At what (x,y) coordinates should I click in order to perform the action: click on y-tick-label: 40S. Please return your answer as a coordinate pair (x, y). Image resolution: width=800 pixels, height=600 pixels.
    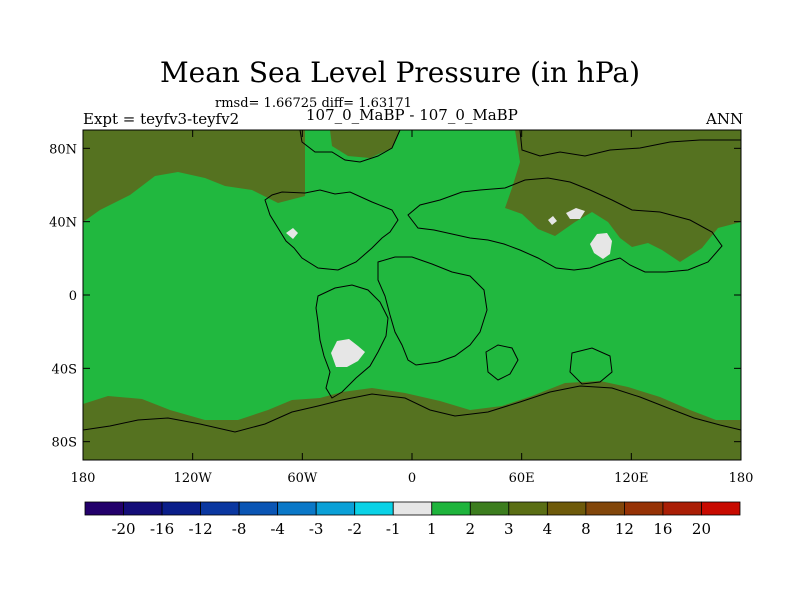
    Looking at the image, I should click on (64, 369).